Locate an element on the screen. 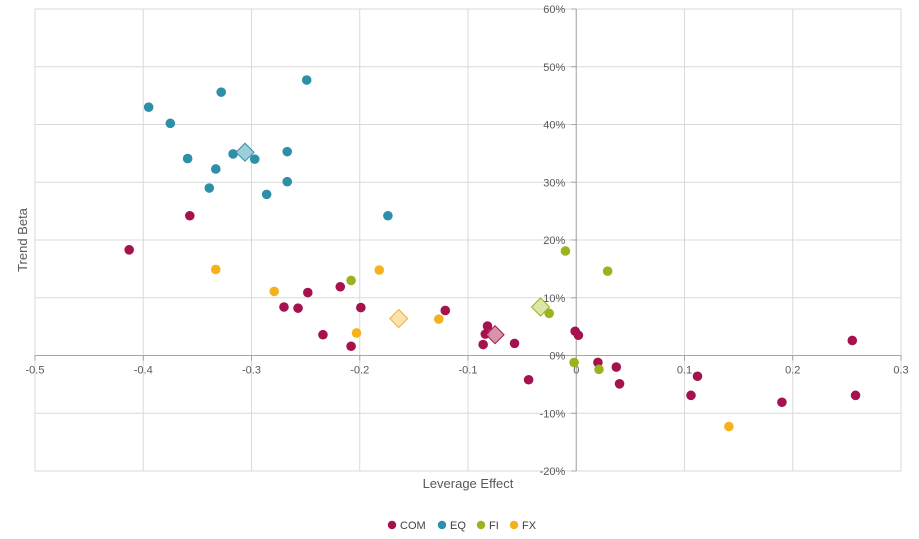 The width and height of the screenshot is (919, 539). x-tick-label: -0.5 is located at coordinates (35, 371).